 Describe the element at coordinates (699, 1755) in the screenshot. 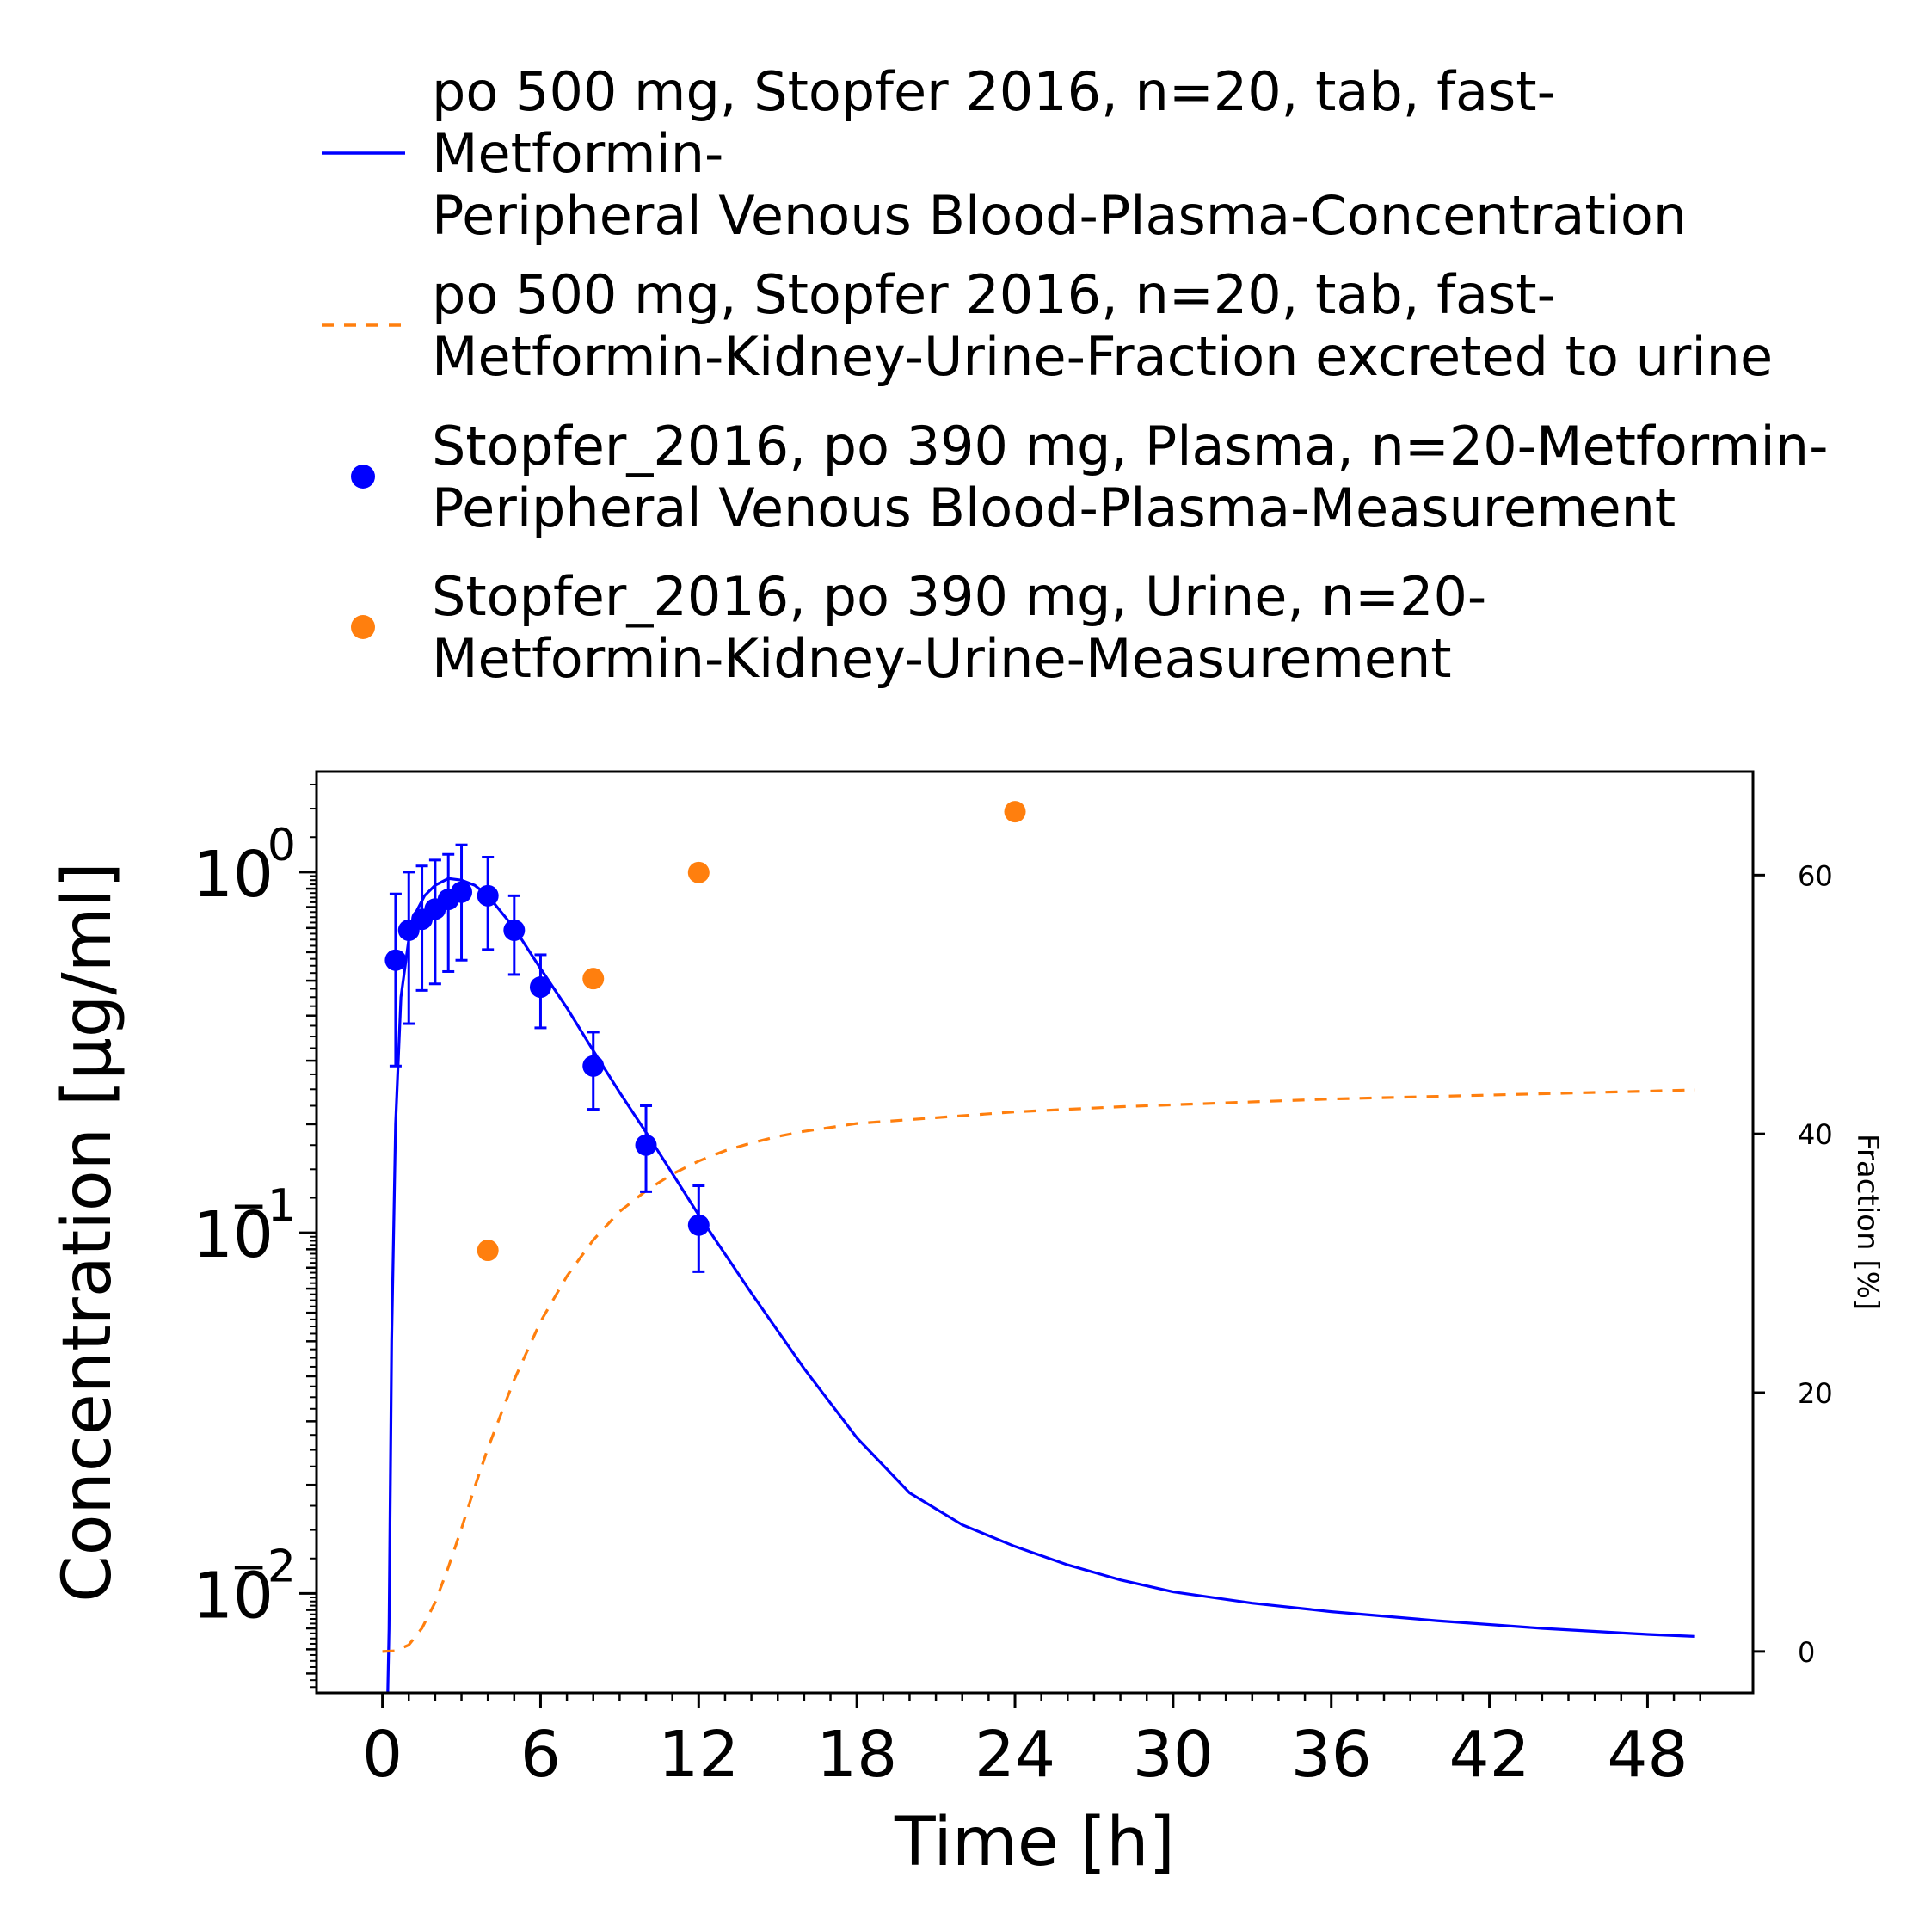

I see `x-tick-label: 12` at that location.